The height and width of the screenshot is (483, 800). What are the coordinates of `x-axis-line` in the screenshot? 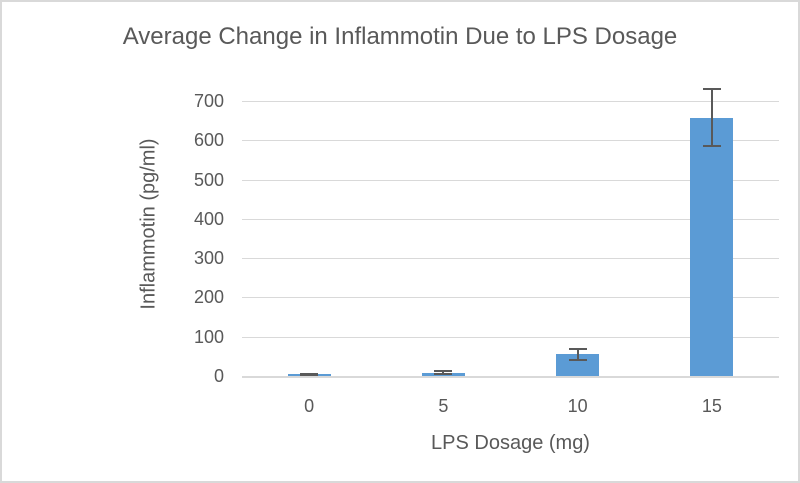 It's located at (510, 376).